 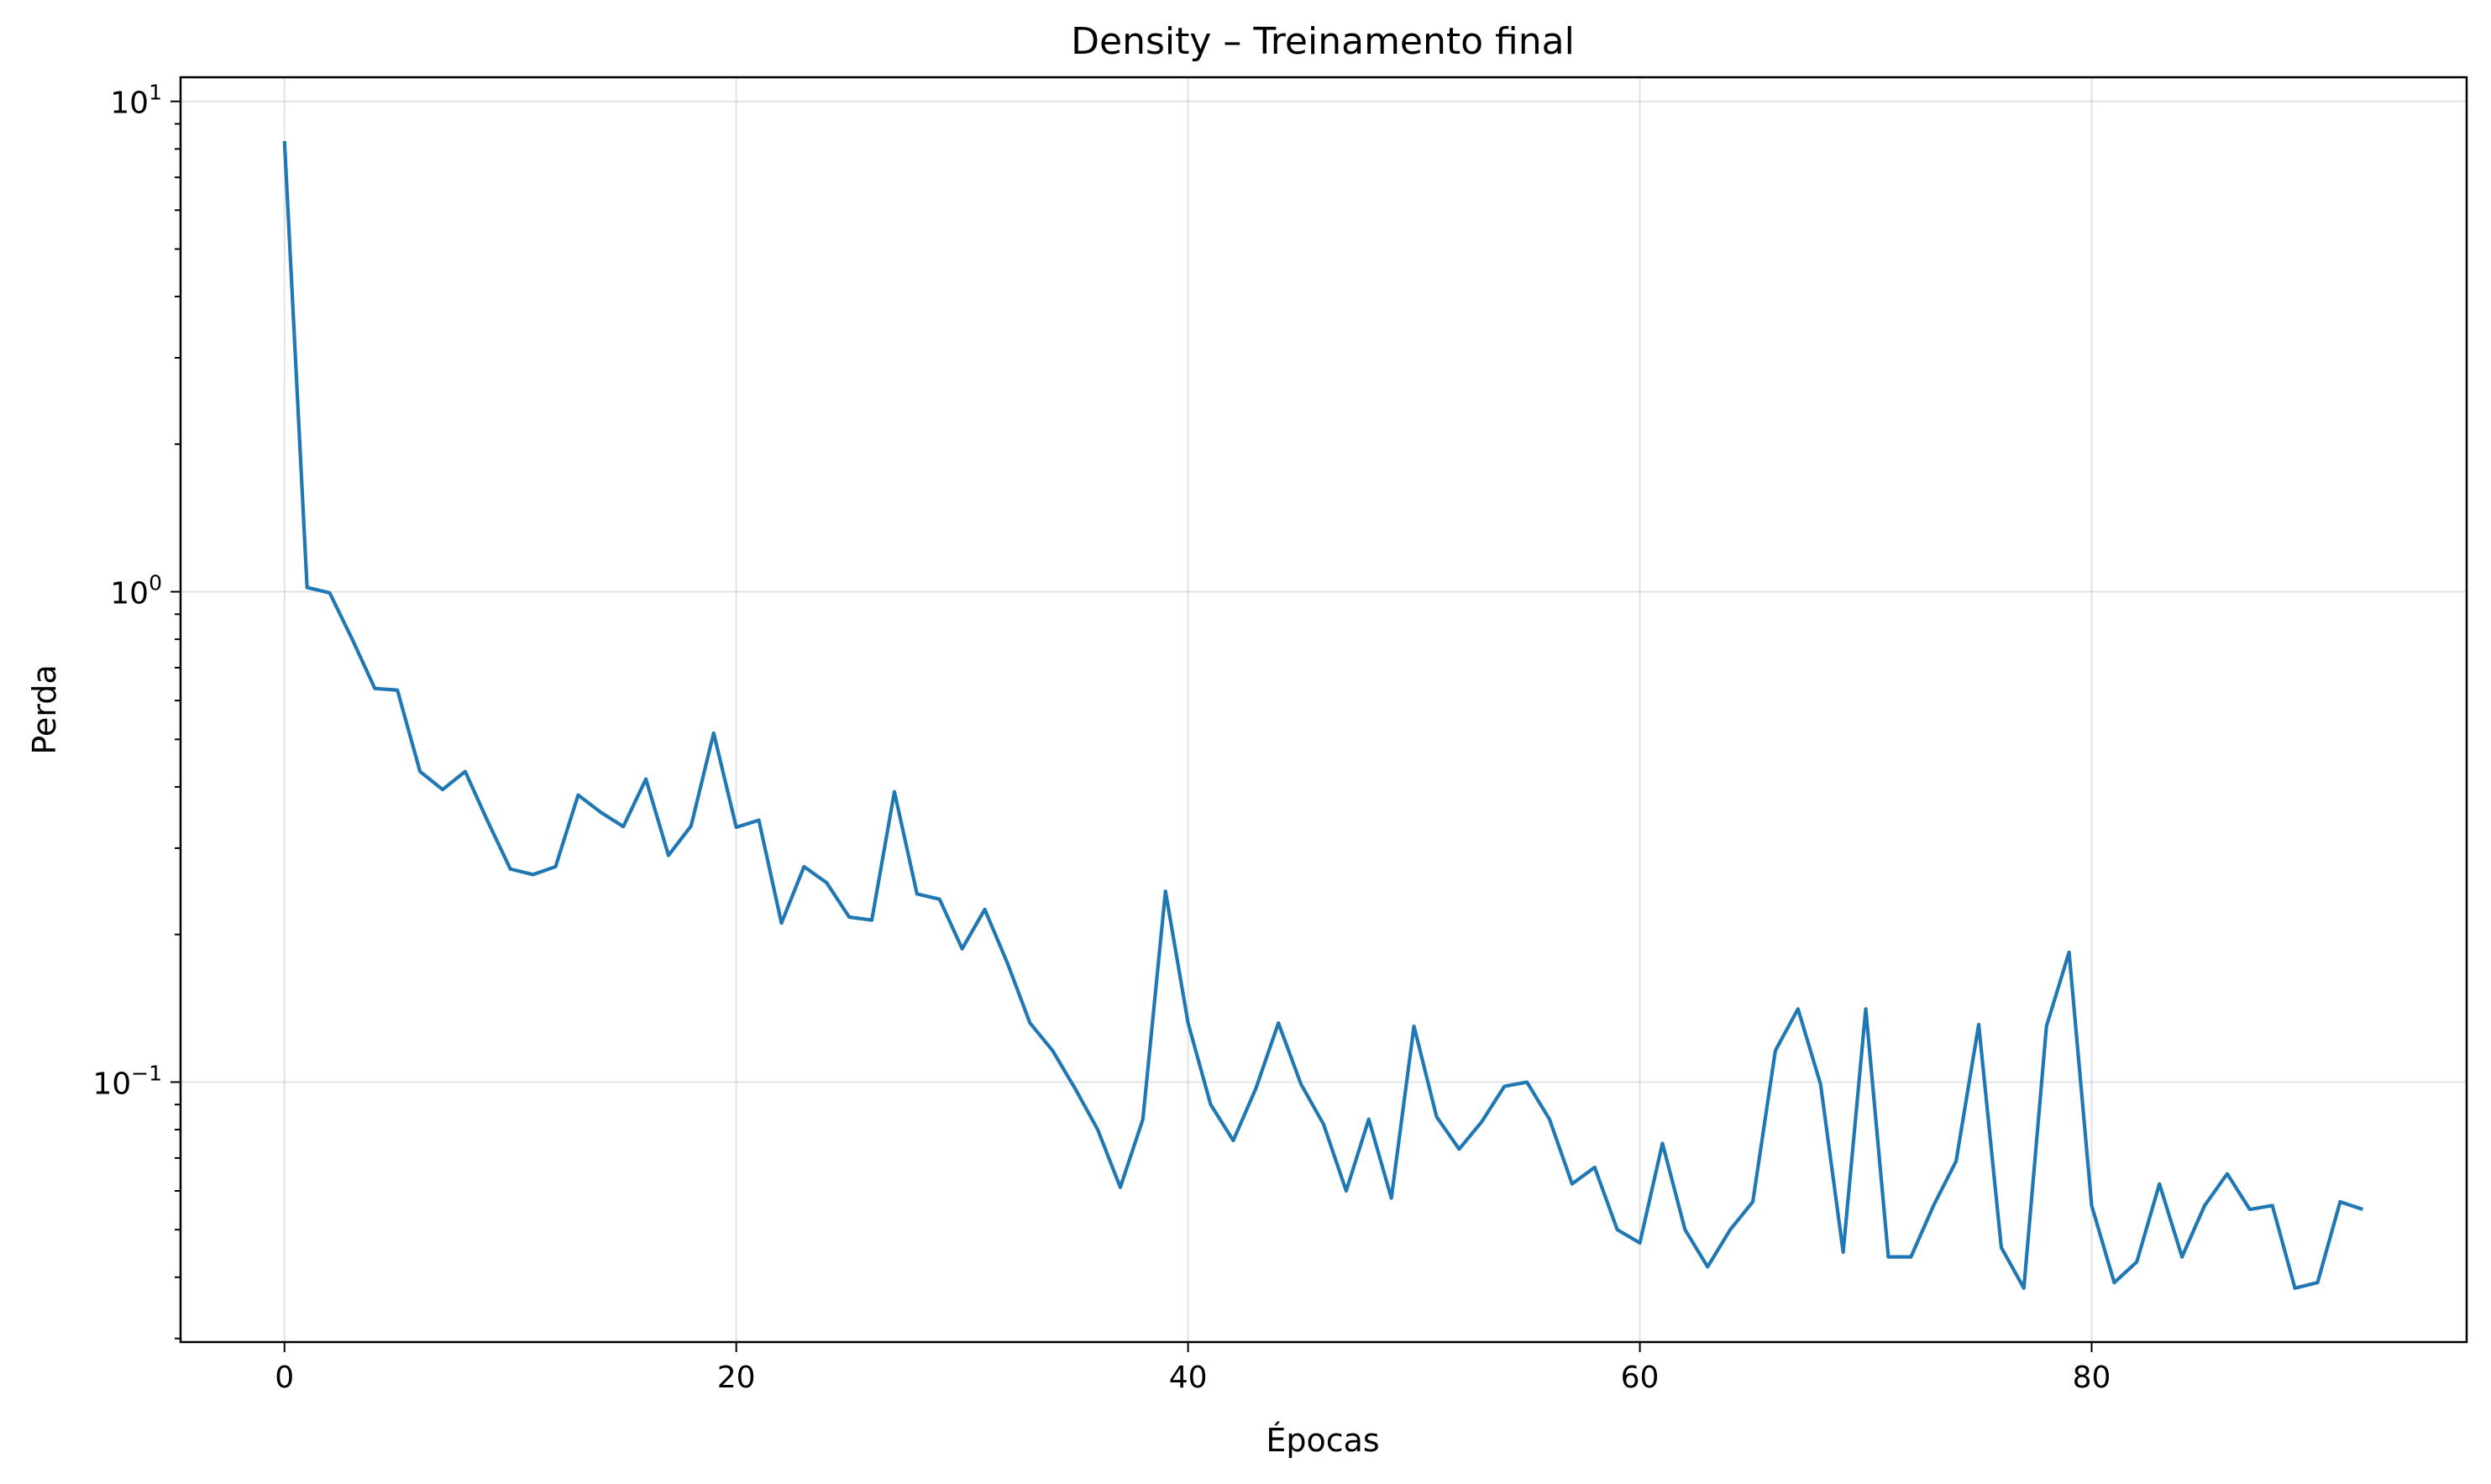 What do you see at coordinates (1323, 42) in the screenshot?
I see `chart-title: Density – Treinamento final` at bounding box center [1323, 42].